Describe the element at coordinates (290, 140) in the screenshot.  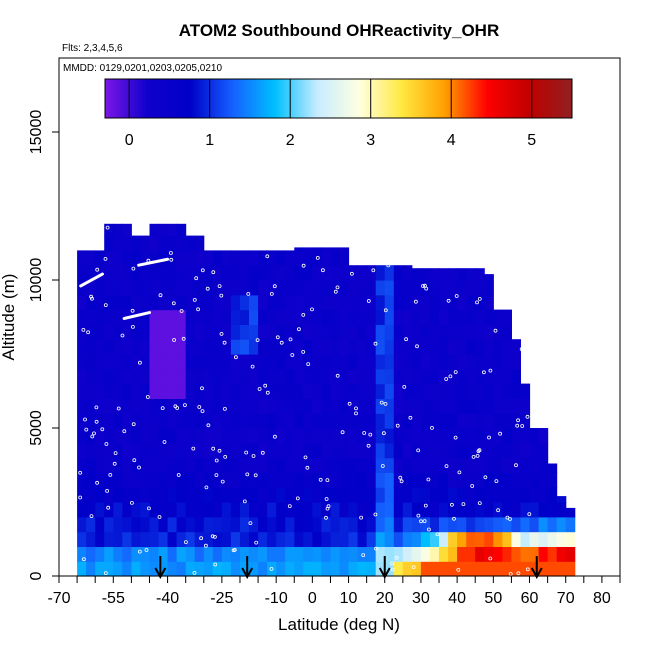
I see `colorbar-tick-label: 2` at that location.